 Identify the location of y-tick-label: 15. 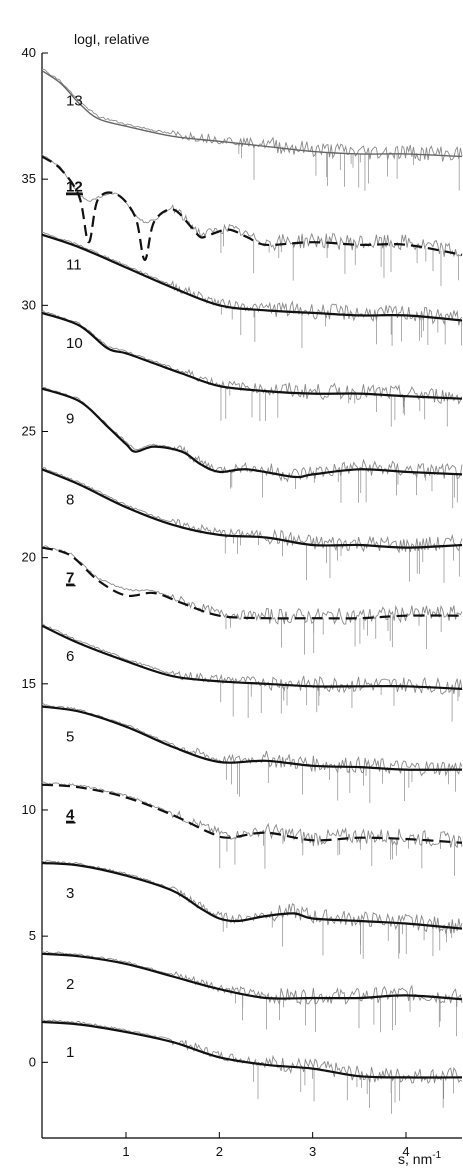
(29, 683).